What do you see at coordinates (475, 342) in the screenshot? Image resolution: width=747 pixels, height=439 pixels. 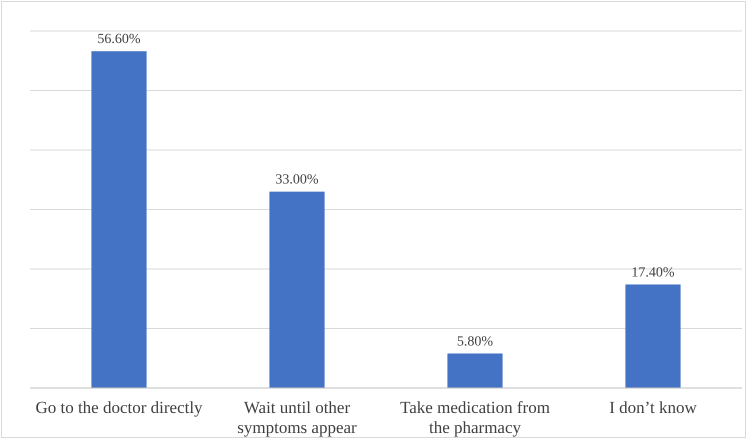 I see `data-label: 5.80%` at bounding box center [475, 342].